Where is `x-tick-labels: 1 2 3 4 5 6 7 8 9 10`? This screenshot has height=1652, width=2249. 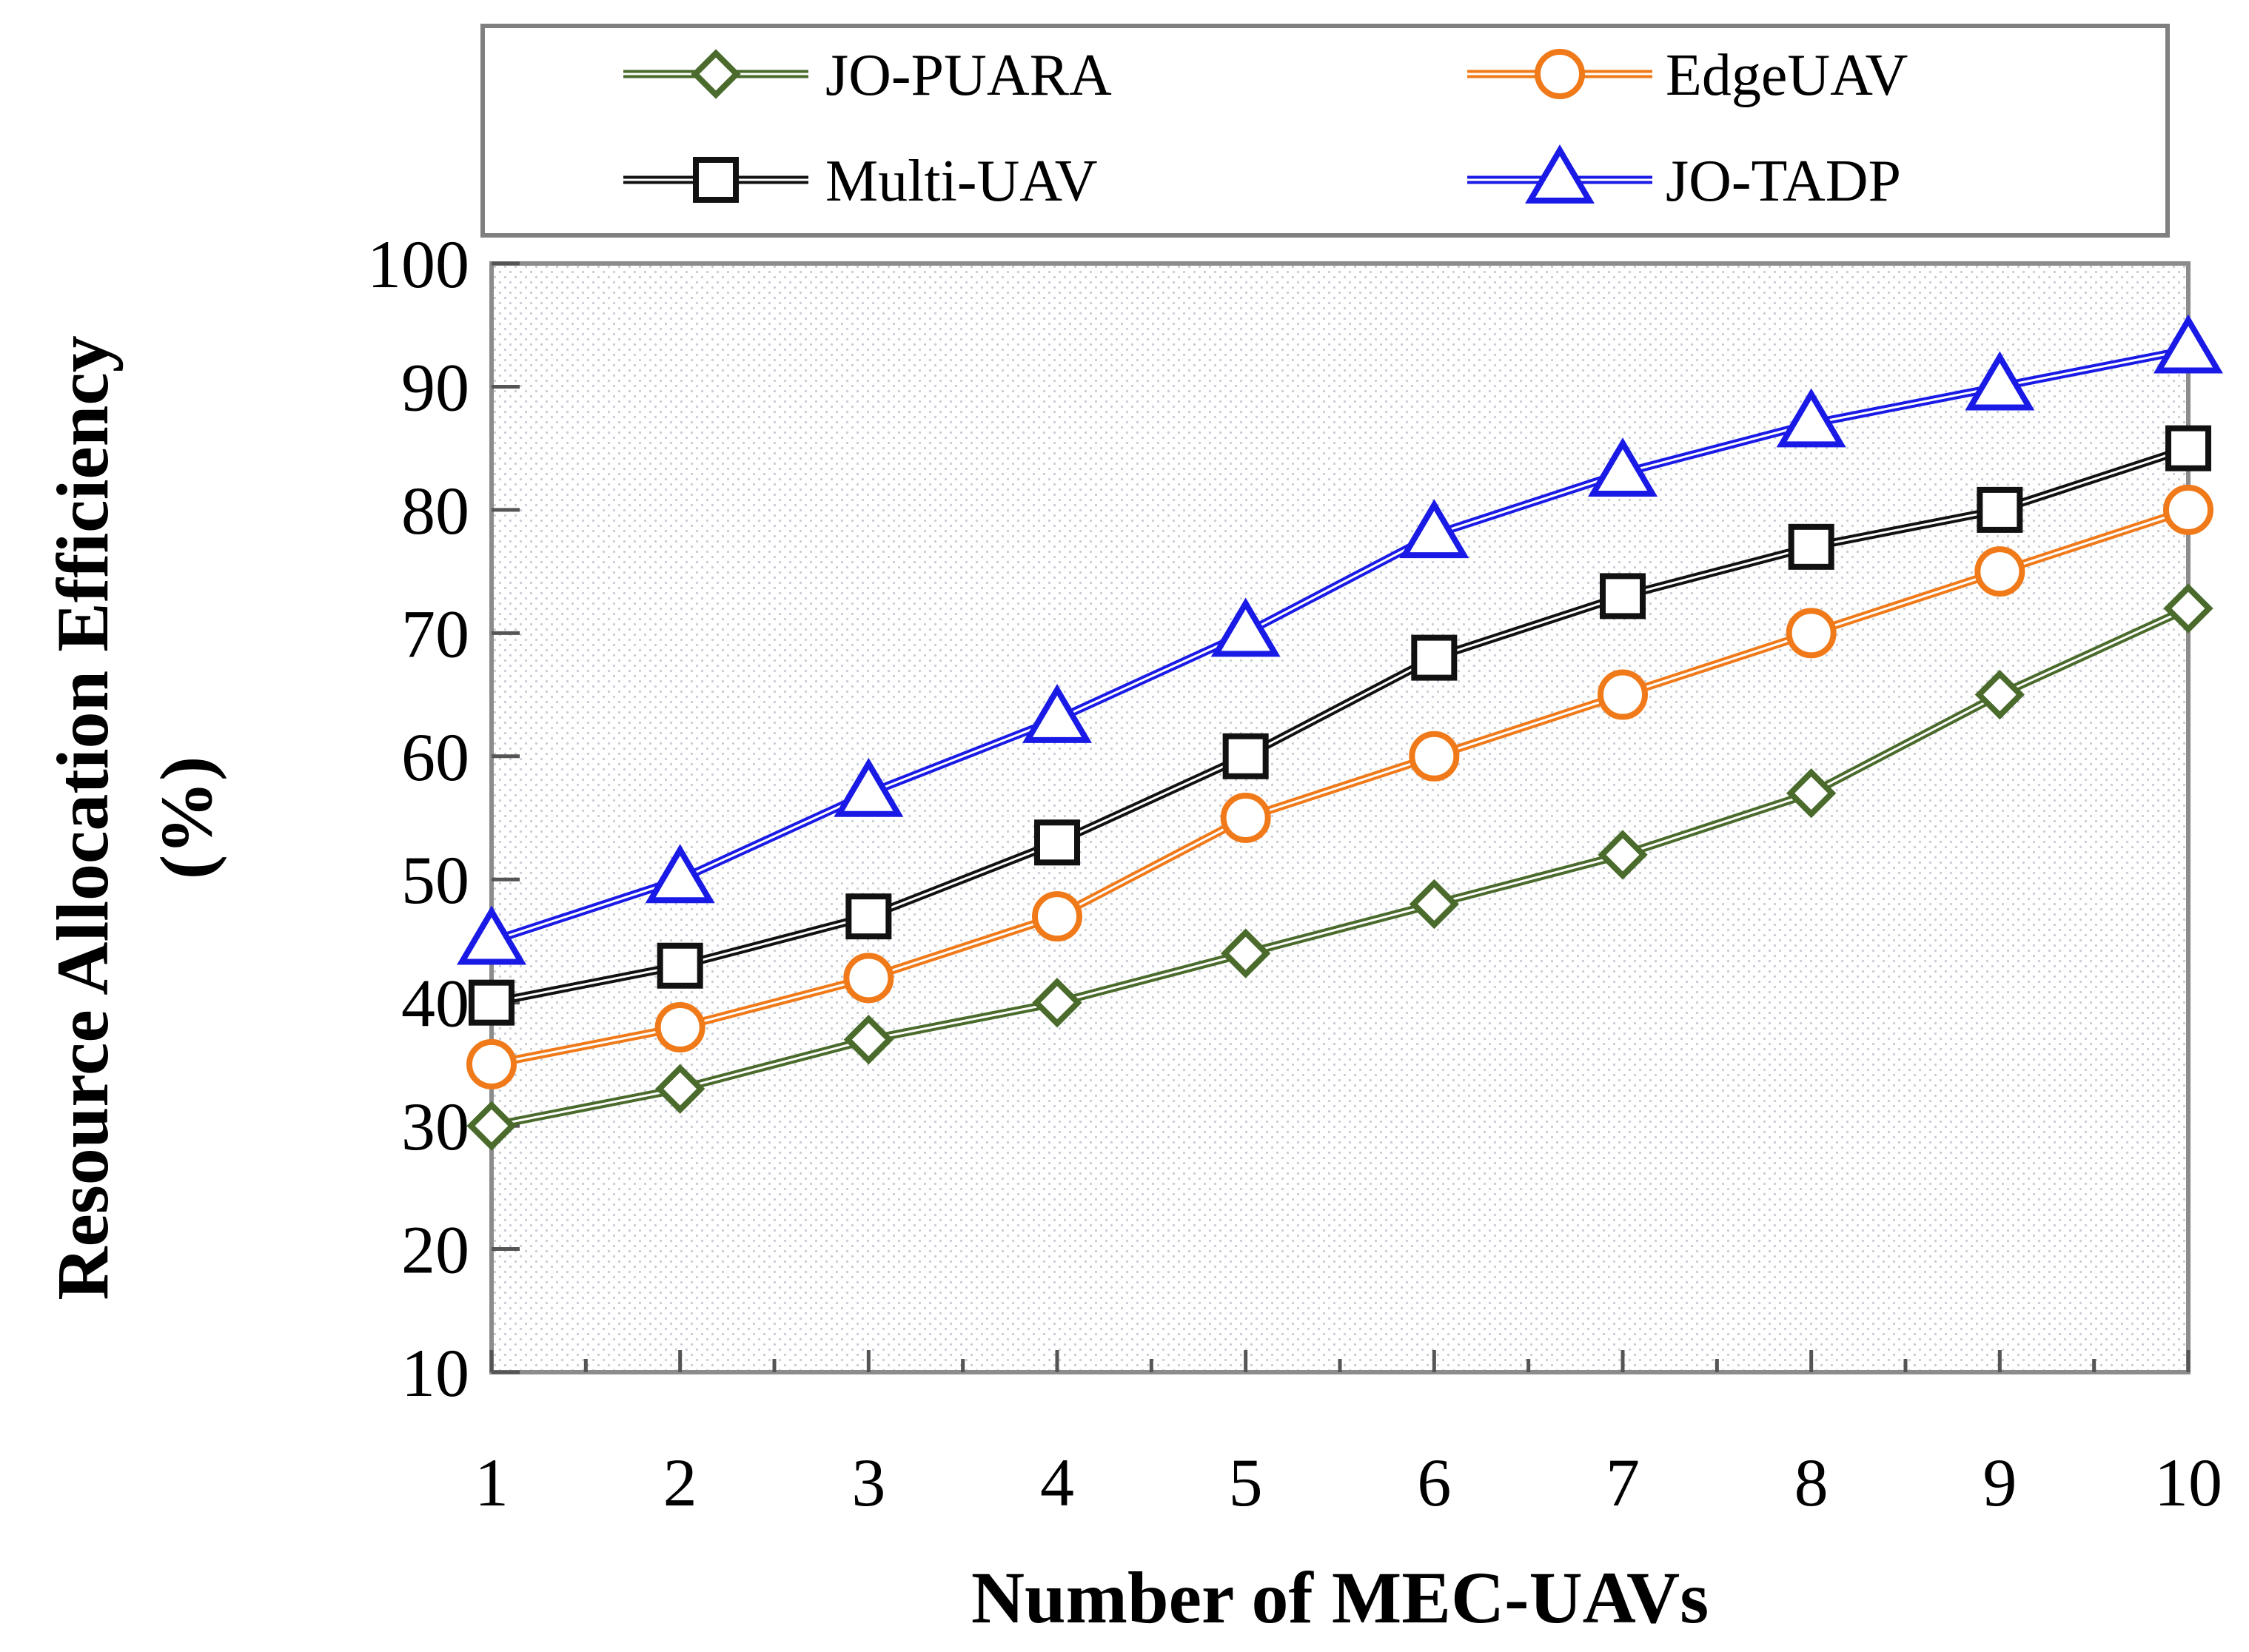
x-tick-labels: 1 2 3 4 5 6 7 8 9 10 is located at coordinates (1348, 1482).